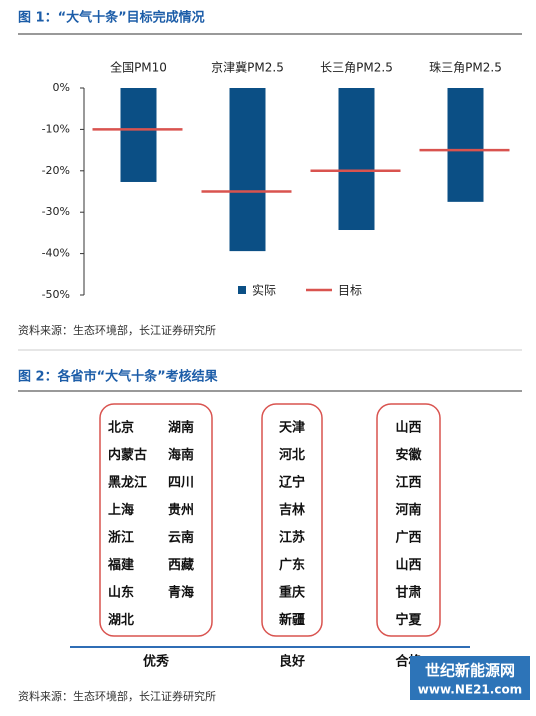 The image size is (536, 716). What do you see at coordinates (181, 538) in the screenshot?
I see `province: 云南` at bounding box center [181, 538].